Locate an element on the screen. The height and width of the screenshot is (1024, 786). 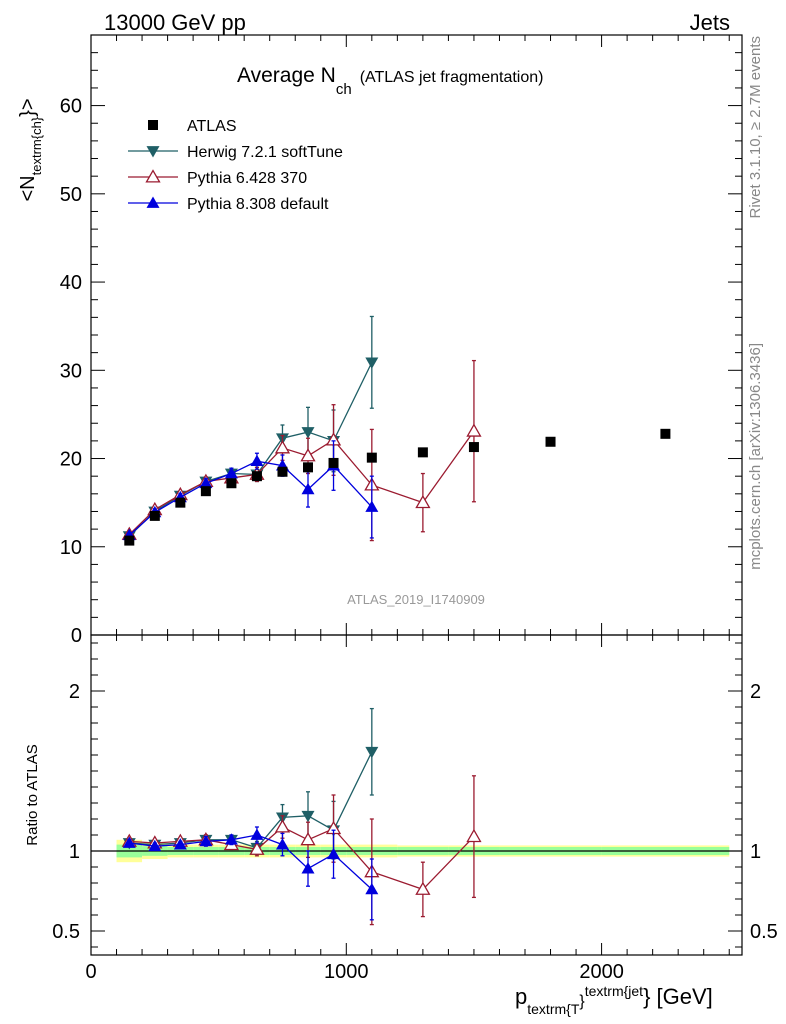
y-tick-label-ratio: 2 is located at coordinates (74, 692).